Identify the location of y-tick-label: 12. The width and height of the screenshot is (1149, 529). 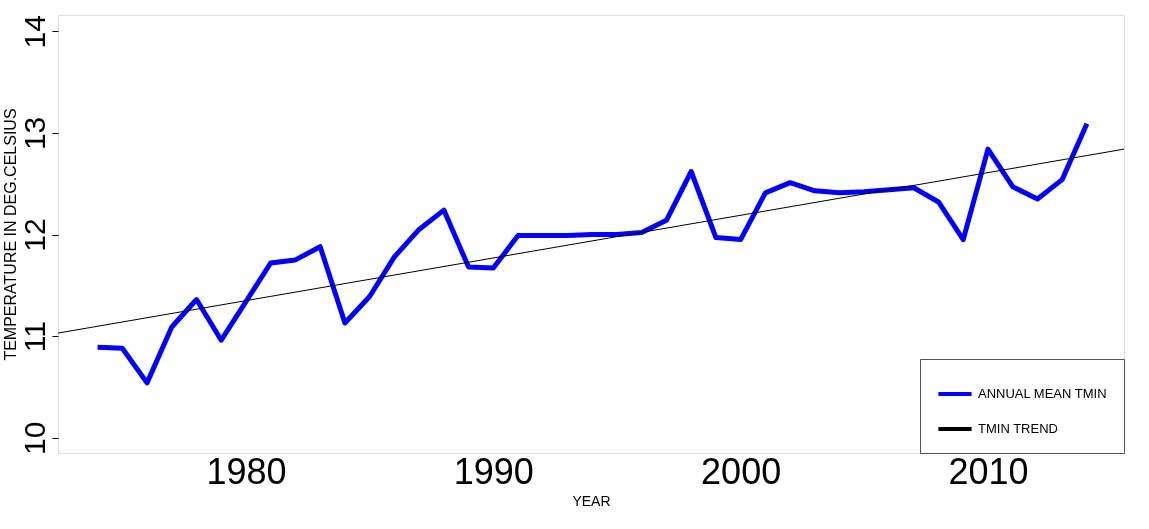
(34, 235).